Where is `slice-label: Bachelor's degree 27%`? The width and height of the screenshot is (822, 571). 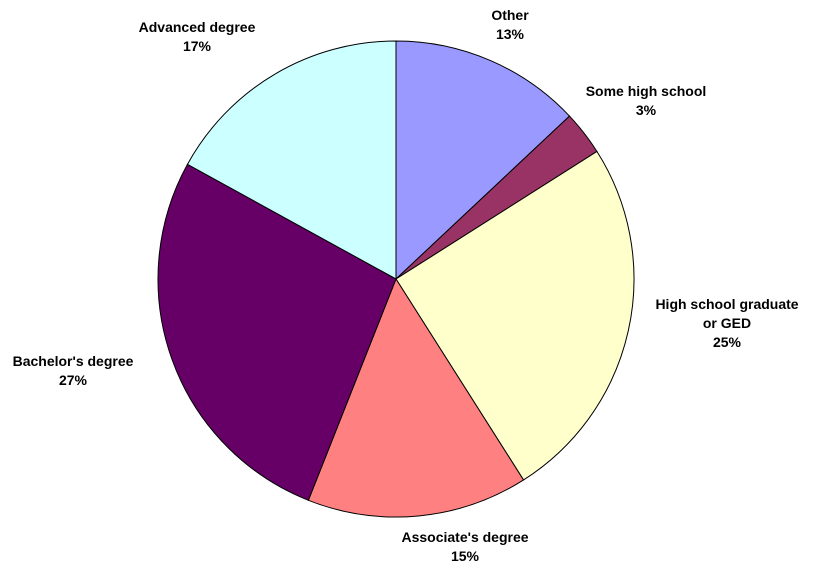 slice-label: Bachelor's degree 27% is located at coordinates (73, 371).